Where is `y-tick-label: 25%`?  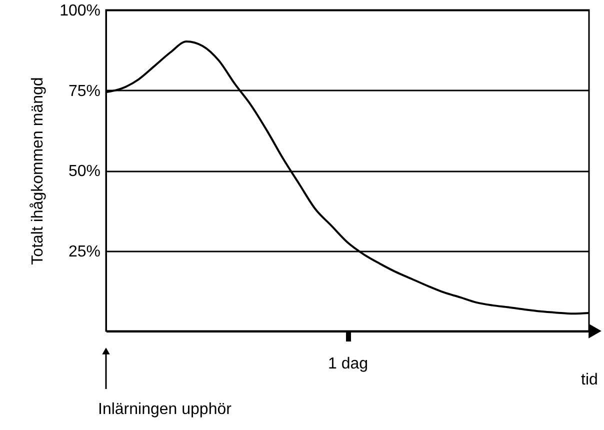
y-tick-label: 25% is located at coordinates (84, 251).